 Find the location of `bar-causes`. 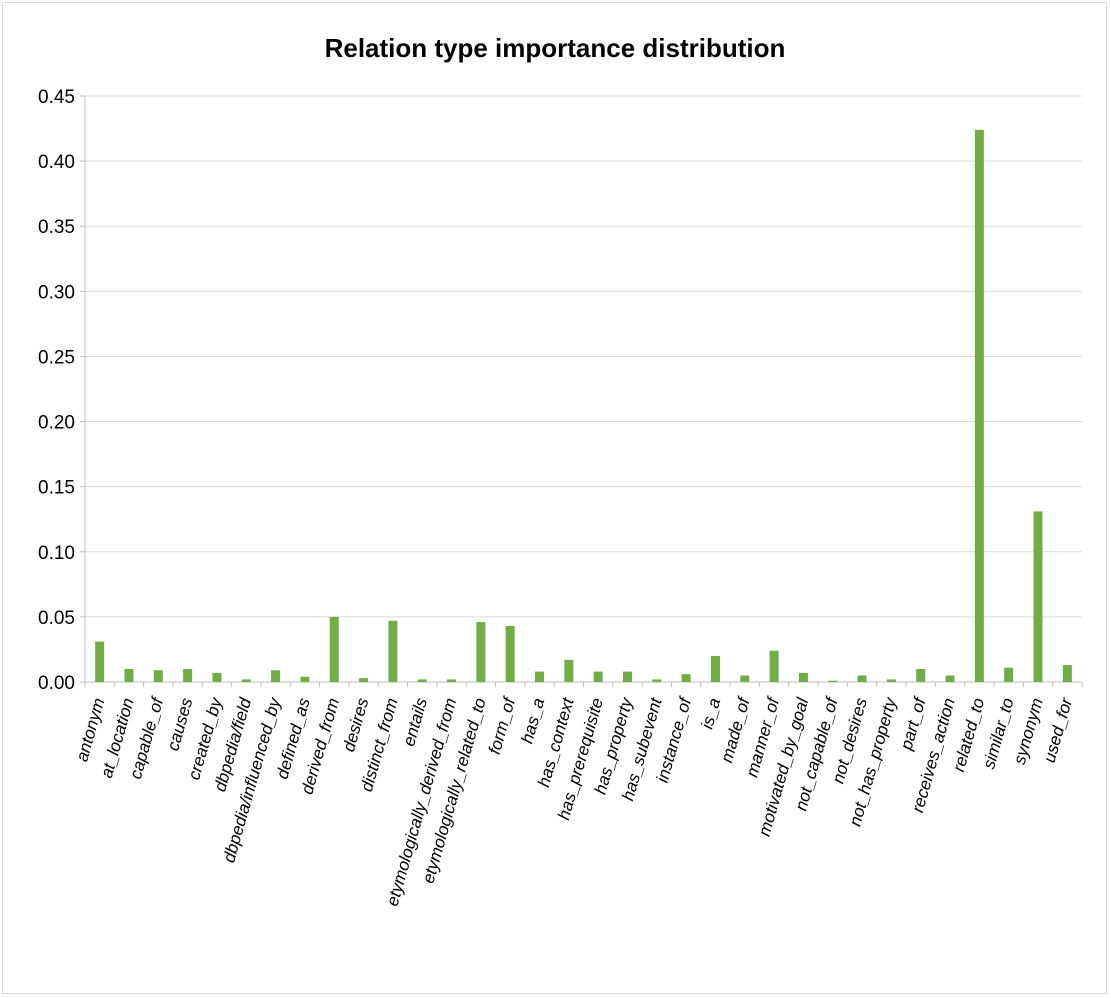

bar-causes is located at coordinates (188, 675).